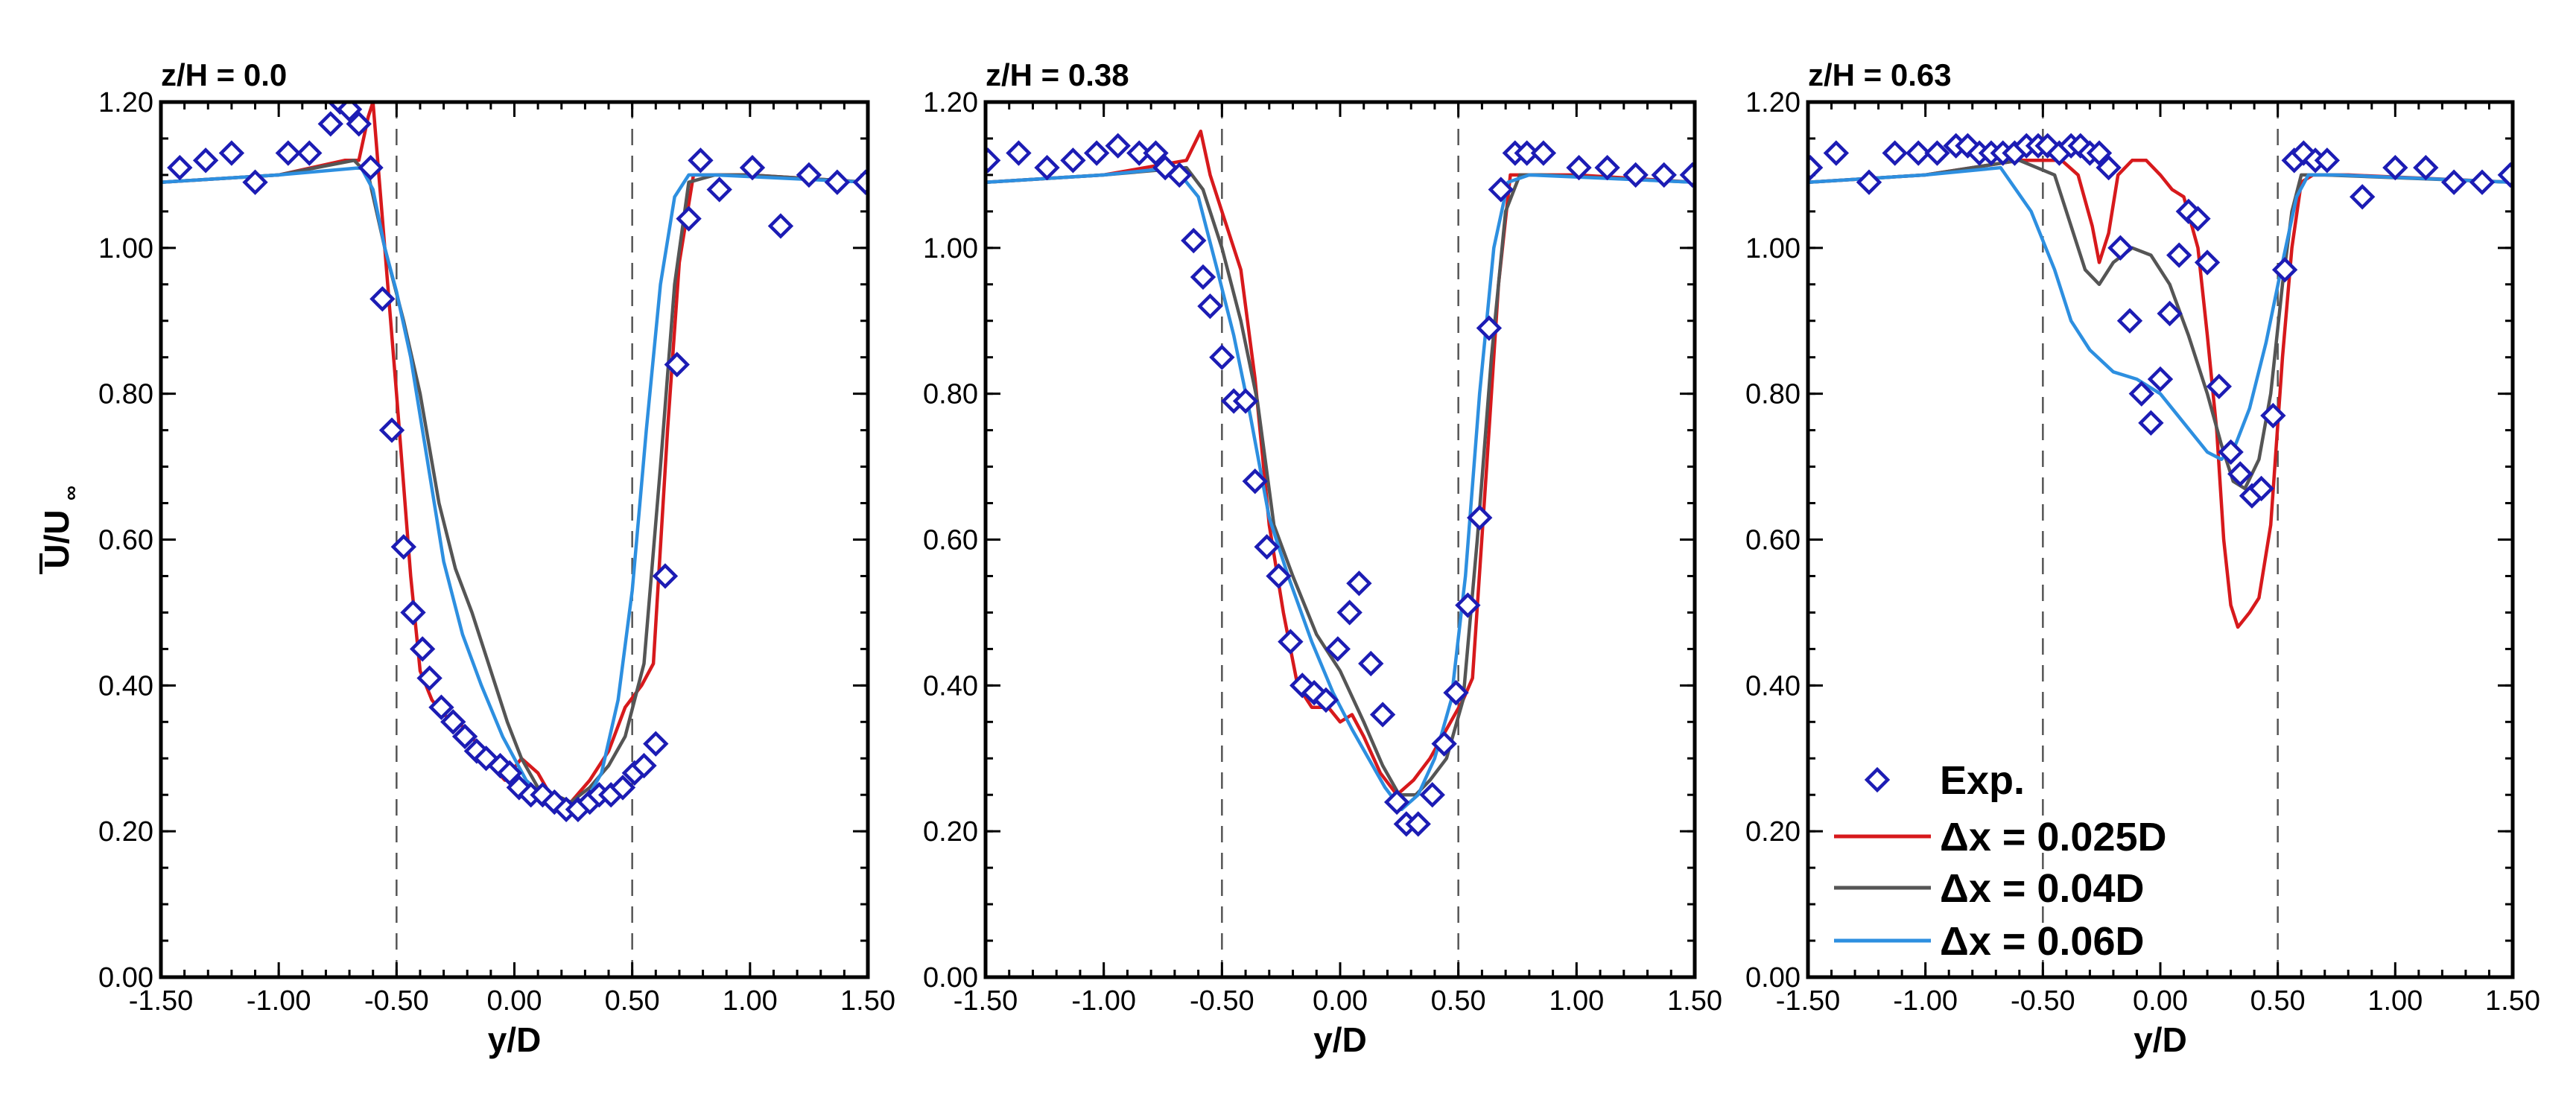 This screenshot has width=2576, height=1106. What do you see at coordinates (2053, 837) in the screenshot?
I see `legend-label-red: Δx = 0.025D` at bounding box center [2053, 837].